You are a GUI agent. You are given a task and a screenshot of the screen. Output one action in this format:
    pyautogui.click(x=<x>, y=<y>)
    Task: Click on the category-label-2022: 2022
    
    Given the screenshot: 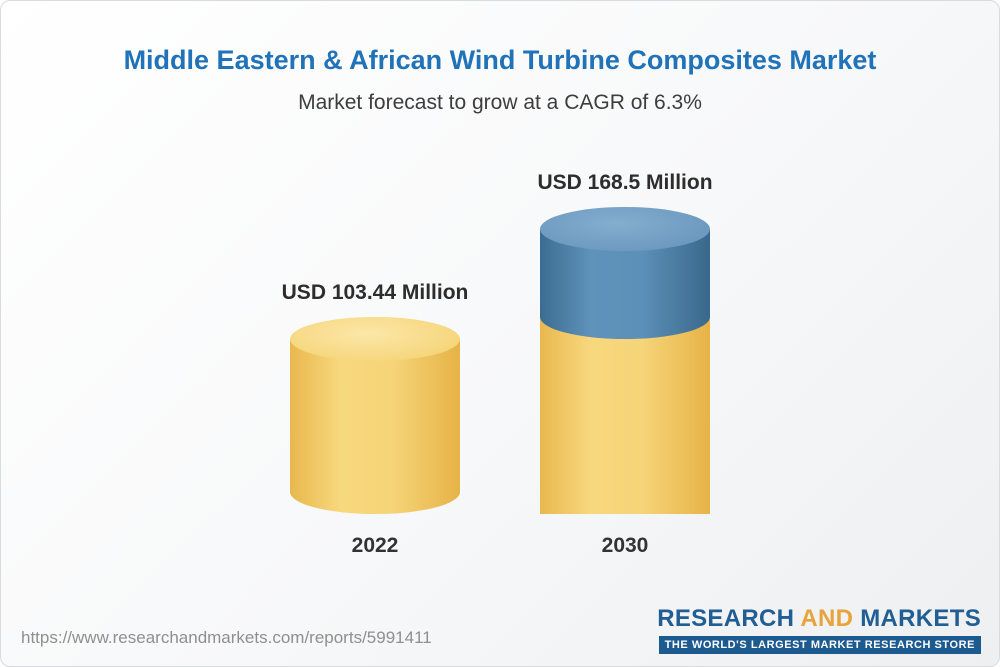 What is the action you would take?
    pyautogui.click(x=375, y=545)
    